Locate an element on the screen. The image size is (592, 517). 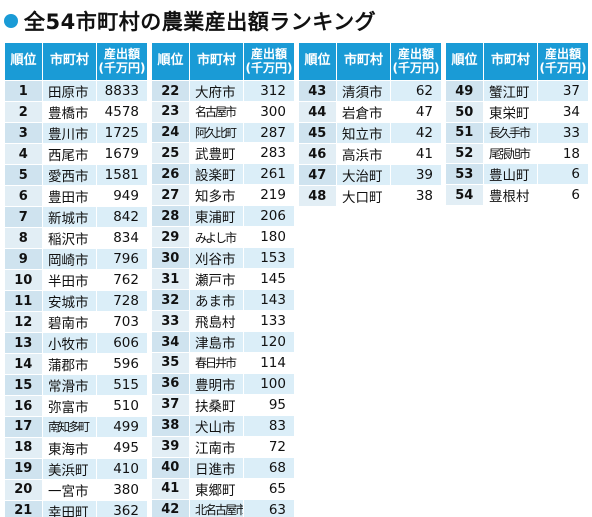
table-row: 9 岡崎市 796 is located at coordinates (76, 259).